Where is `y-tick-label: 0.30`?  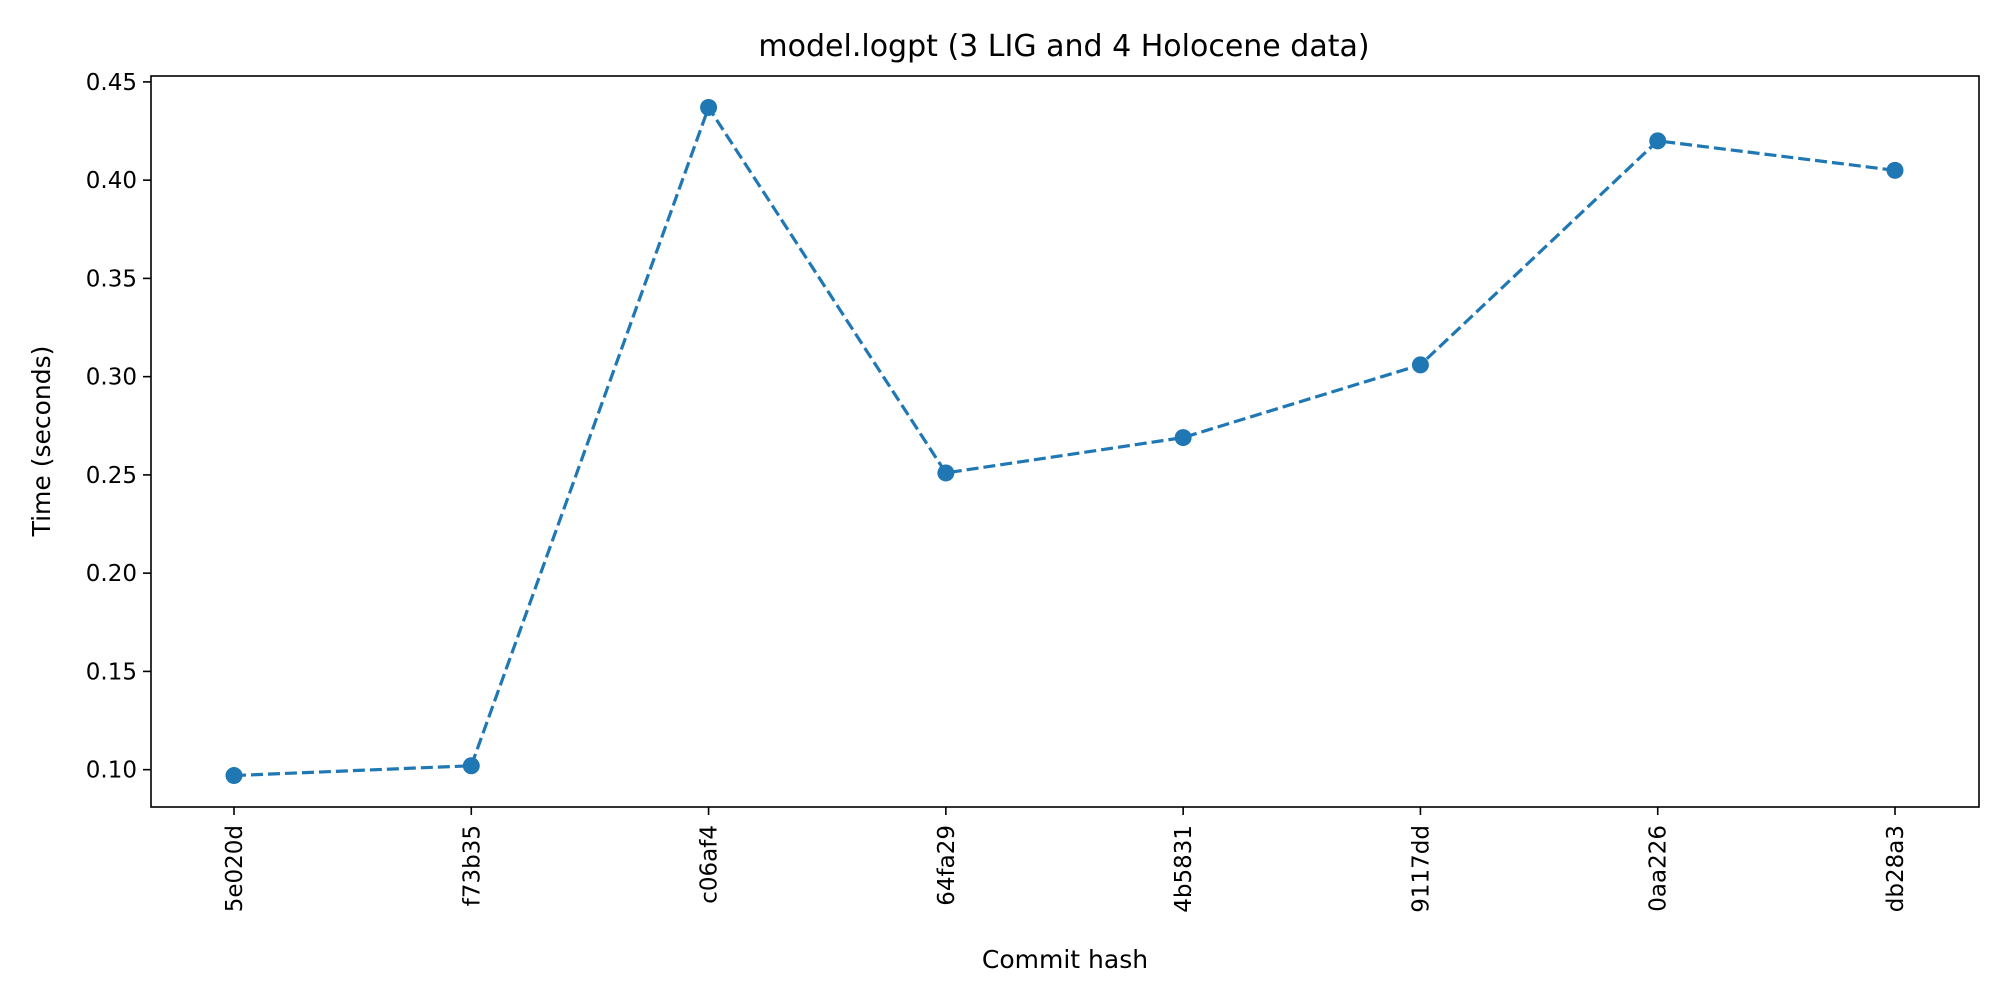 y-tick-label: 0.30 is located at coordinates (111, 378).